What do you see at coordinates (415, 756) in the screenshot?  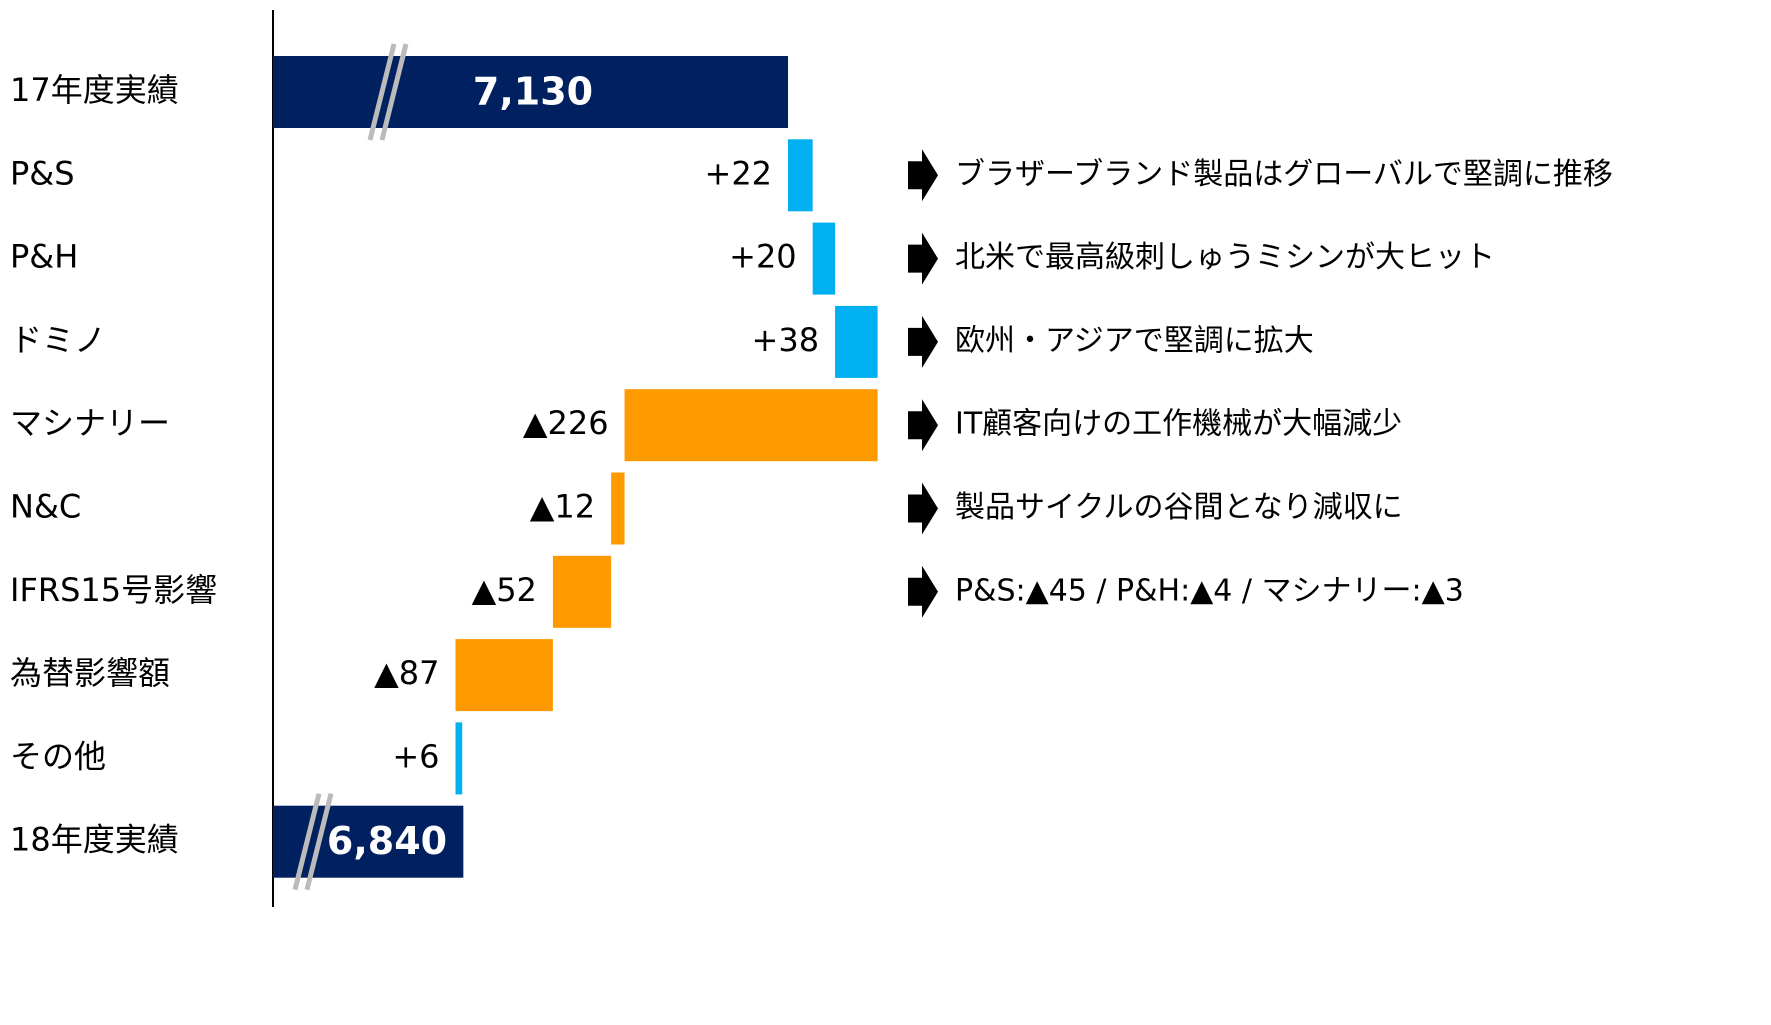 I see `value-label: +6` at bounding box center [415, 756].